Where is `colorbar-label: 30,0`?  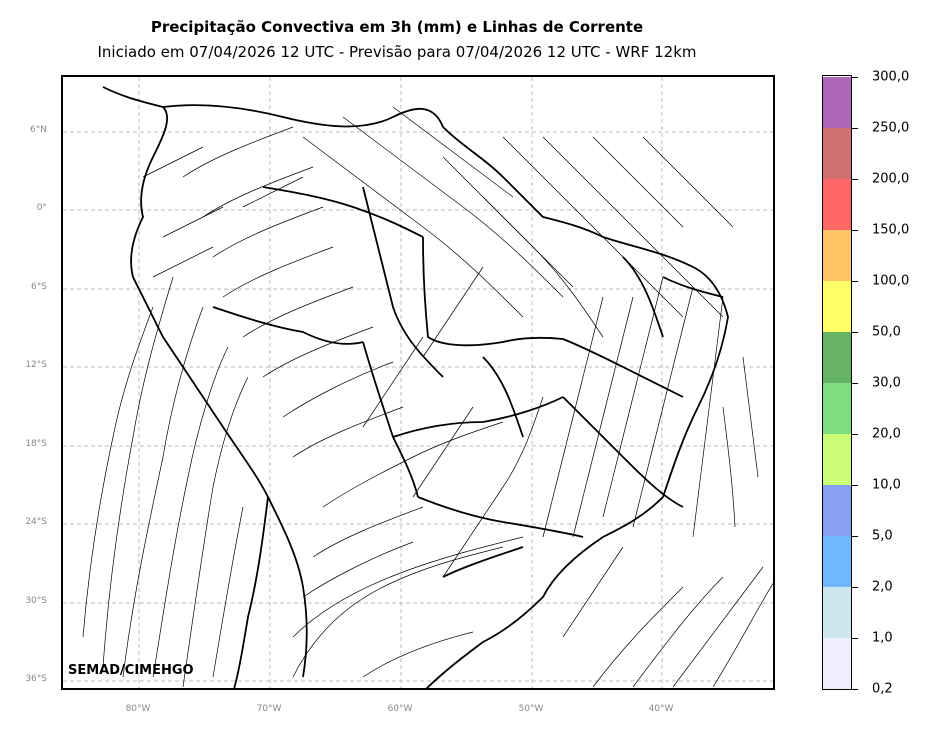 colorbar-label: 30,0 is located at coordinates (886, 382).